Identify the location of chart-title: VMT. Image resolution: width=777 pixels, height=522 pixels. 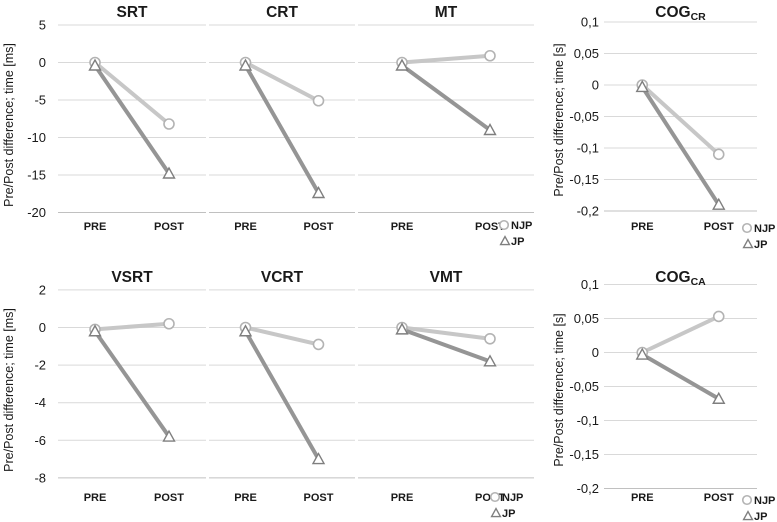
(446, 277).